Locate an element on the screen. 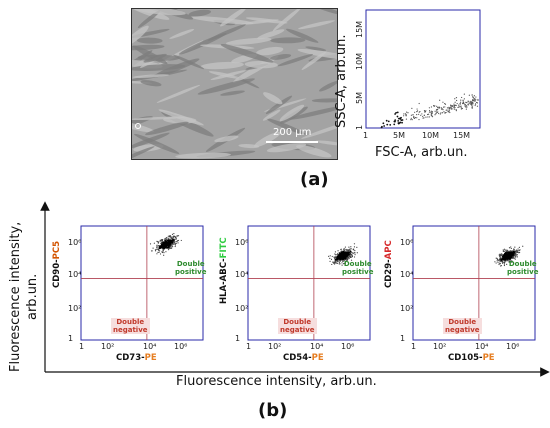 The width and height of the screenshot is (550, 428). double-positive-label: Double positive is located at coordinates (523, 268).